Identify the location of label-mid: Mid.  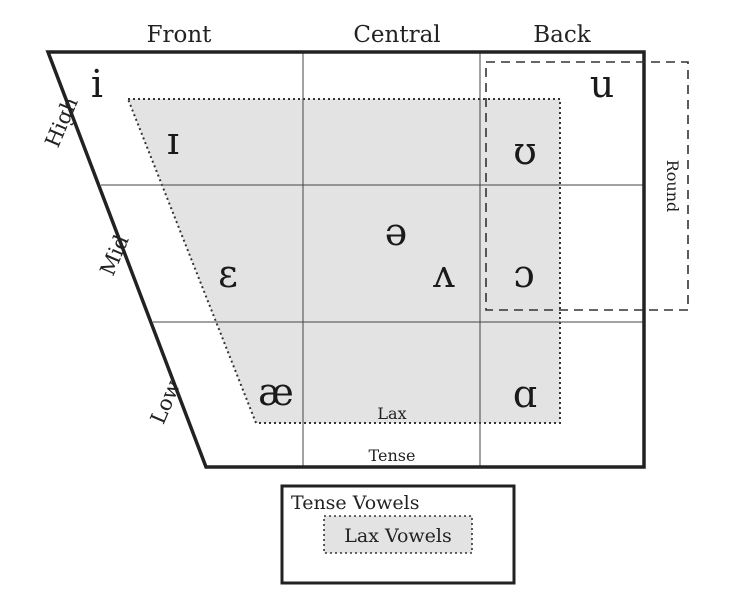
(114, 255).